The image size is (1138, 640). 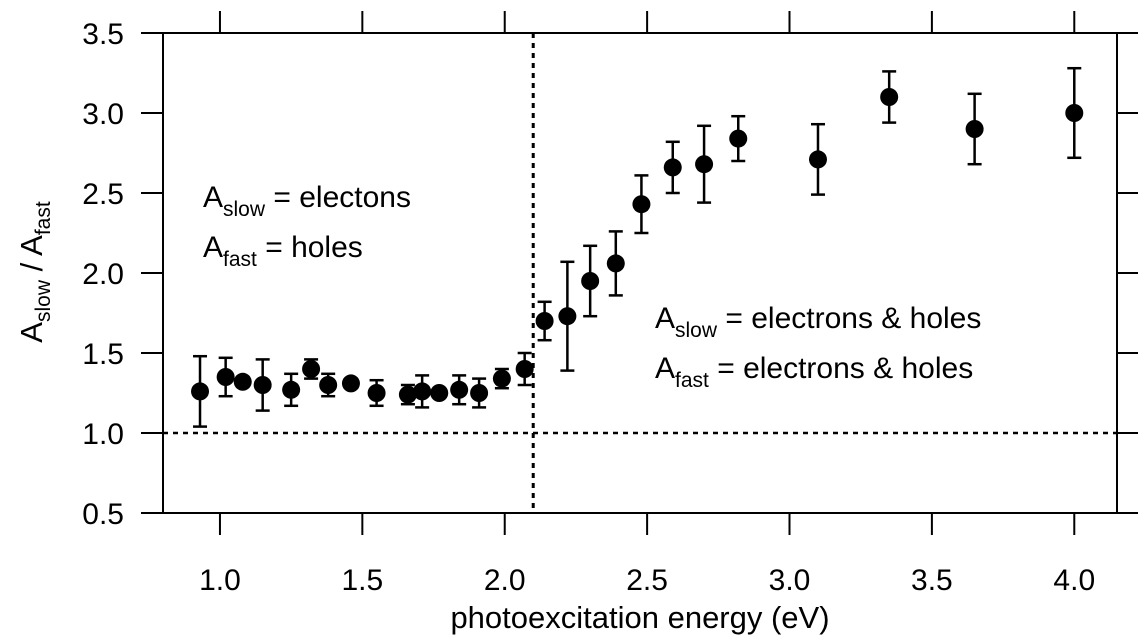 I want to click on y-axis-title-sub2: fast, so click(x=43, y=218).